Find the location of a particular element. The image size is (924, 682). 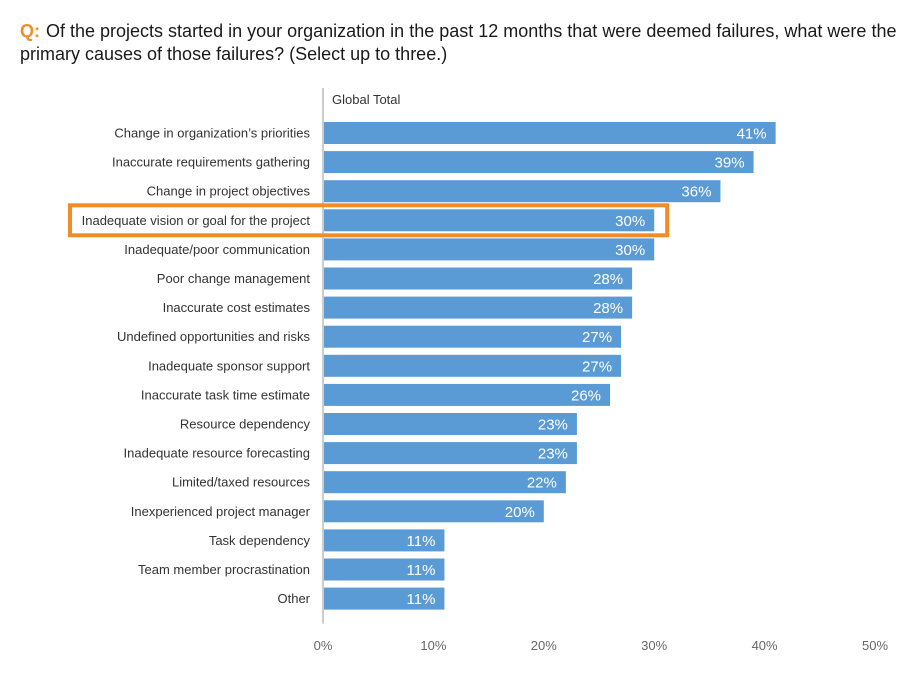

value-label: 41% is located at coordinates (752, 134).